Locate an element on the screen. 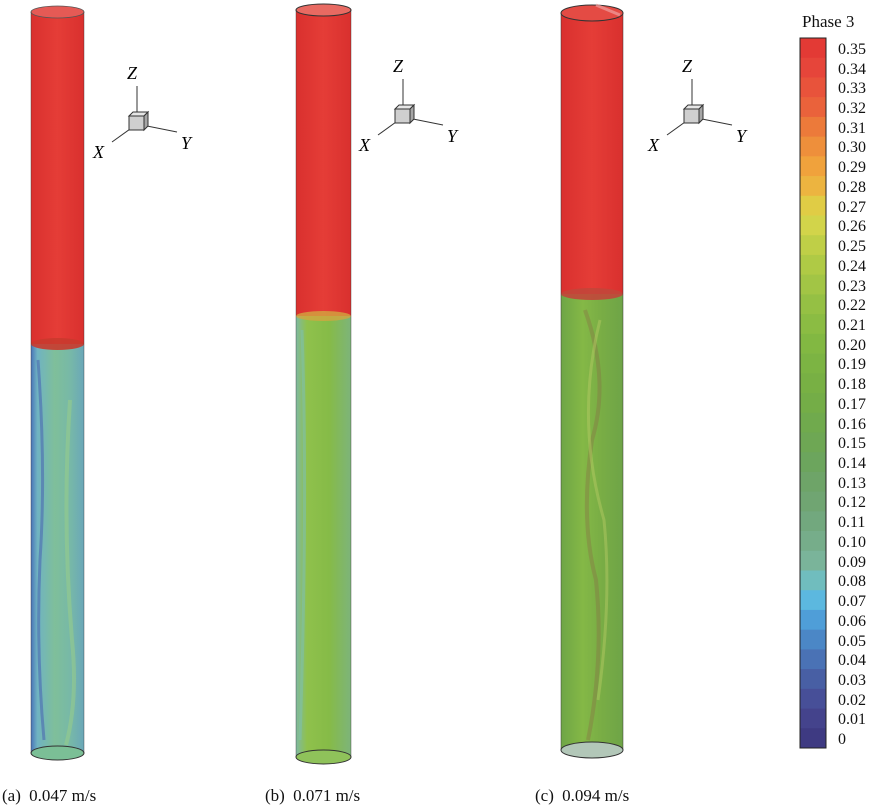 This screenshot has height=812, width=877. legend-tick-label: 0.06 is located at coordinates (852, 621).